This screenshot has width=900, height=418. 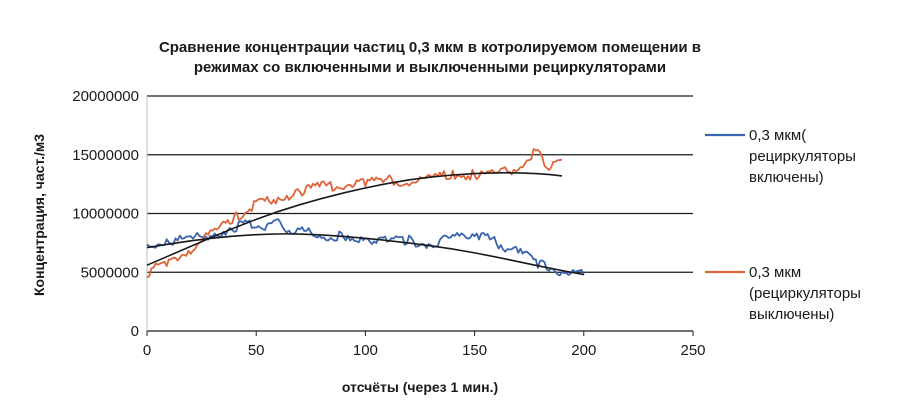 I want to click on legend-label-1-2: выключены), so click(x=791, y=314).